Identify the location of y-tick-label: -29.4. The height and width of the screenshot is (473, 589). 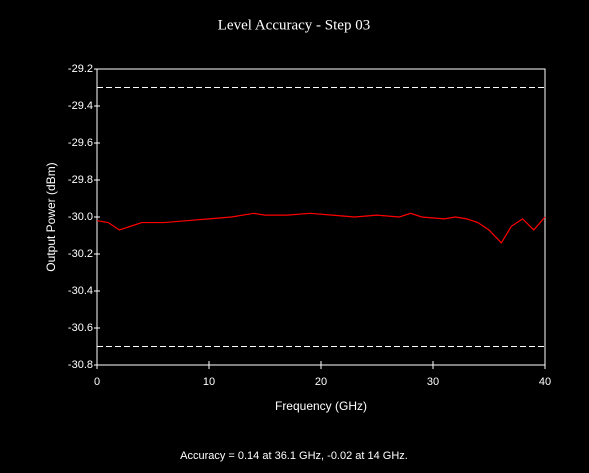
(80, 106).